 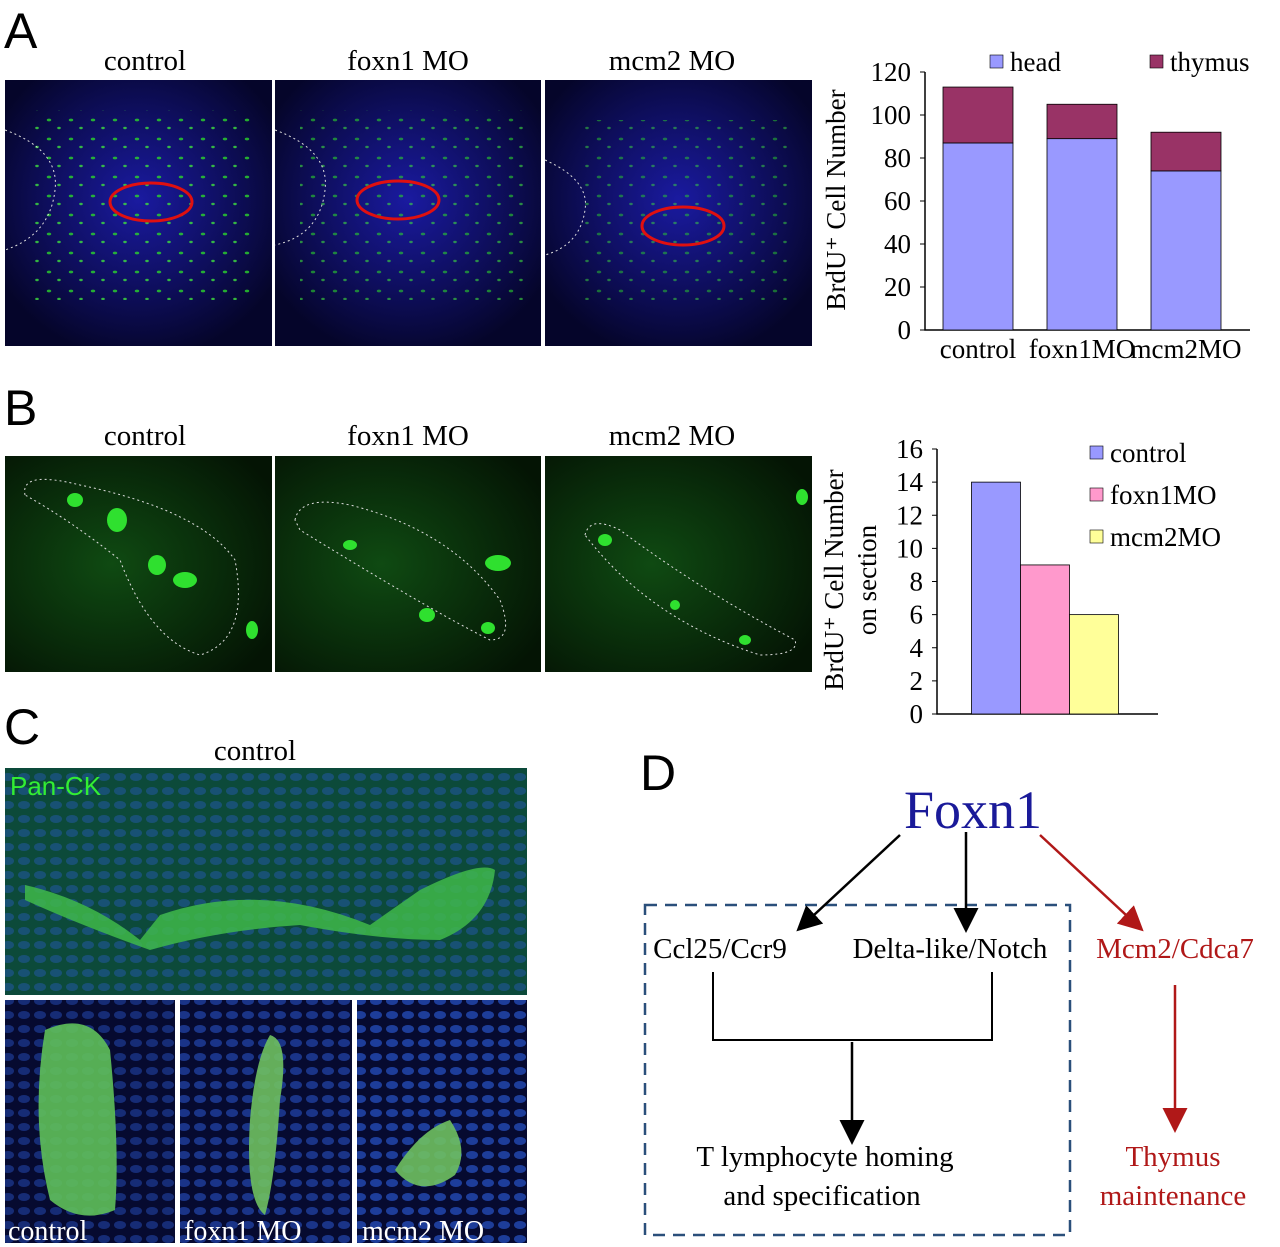 I want to click on diagram, so click(x=915, y=1034).